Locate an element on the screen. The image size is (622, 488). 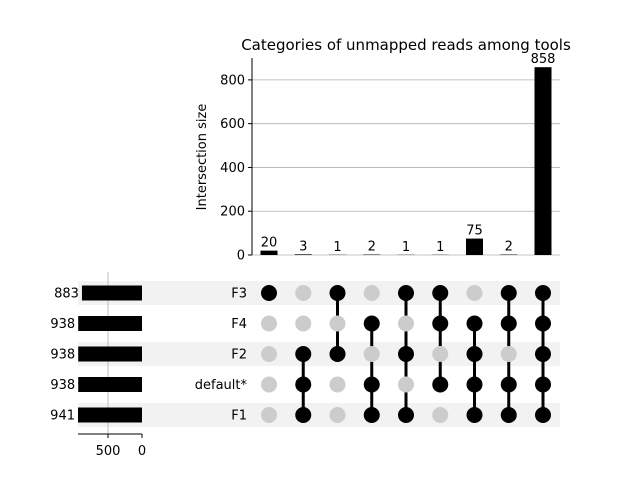
matrix-dot-2-f1-filled is located at coordinates (303, 415).